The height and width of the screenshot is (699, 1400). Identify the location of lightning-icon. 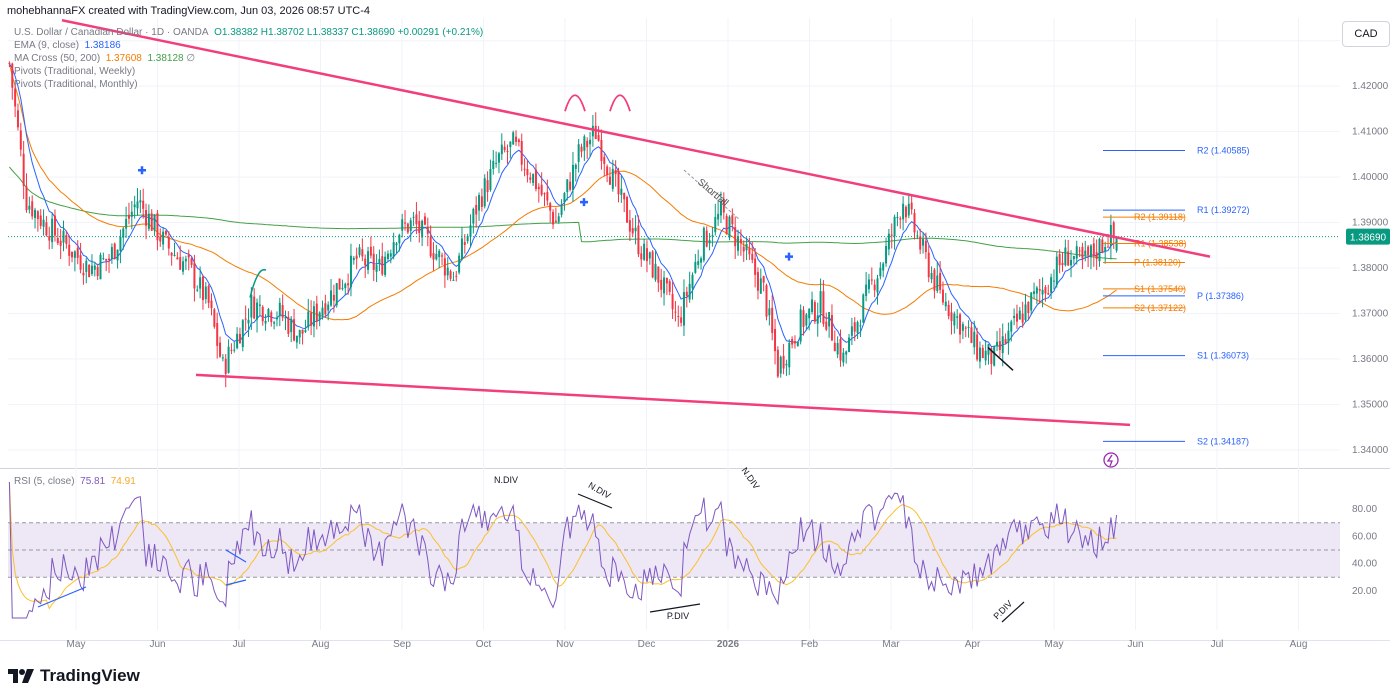
(1111, 460).